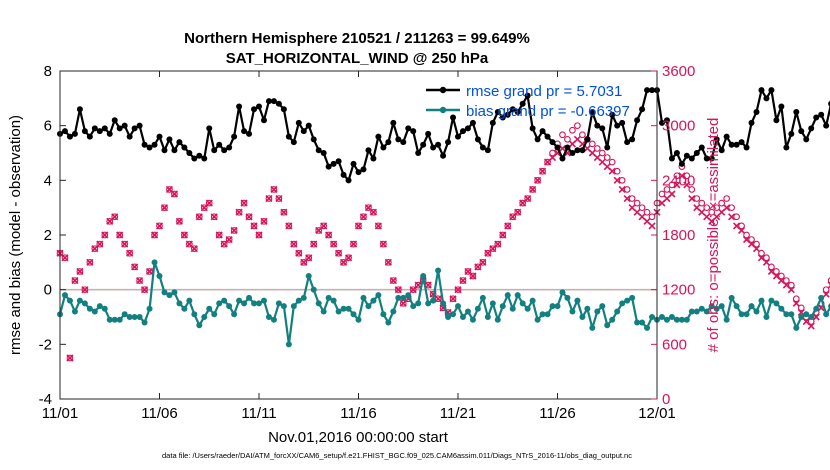 This screenshot has width=830, height=470. What do you see at coordinates (673, 235) in the screenshot?
I see `y-axis-right: 0 600 1200 1800 2400 3000 3600` at bounding box center [673, 235].